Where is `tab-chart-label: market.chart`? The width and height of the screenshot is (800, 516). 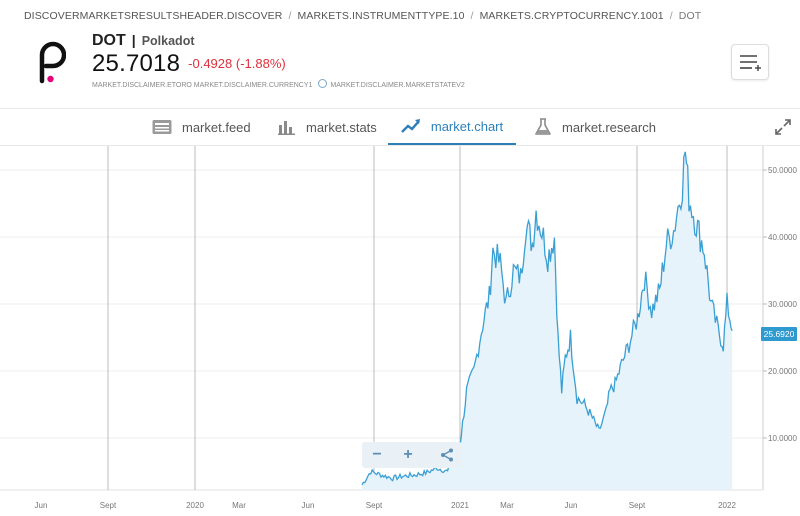
tab-chart-label: market.chart is located at coordinates (467, 126).